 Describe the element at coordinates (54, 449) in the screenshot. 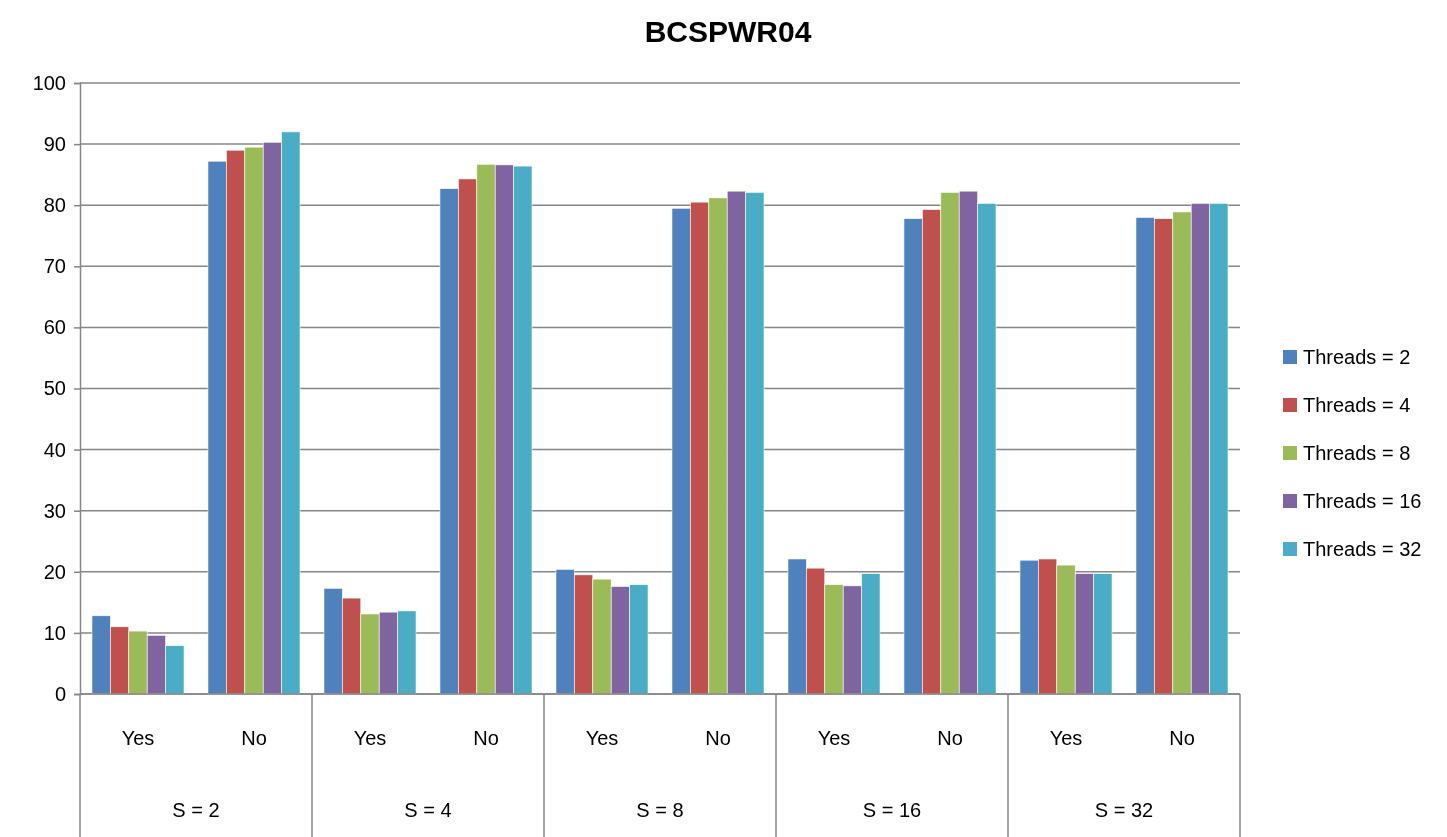

I see `y-tick-label: 40` at that location.